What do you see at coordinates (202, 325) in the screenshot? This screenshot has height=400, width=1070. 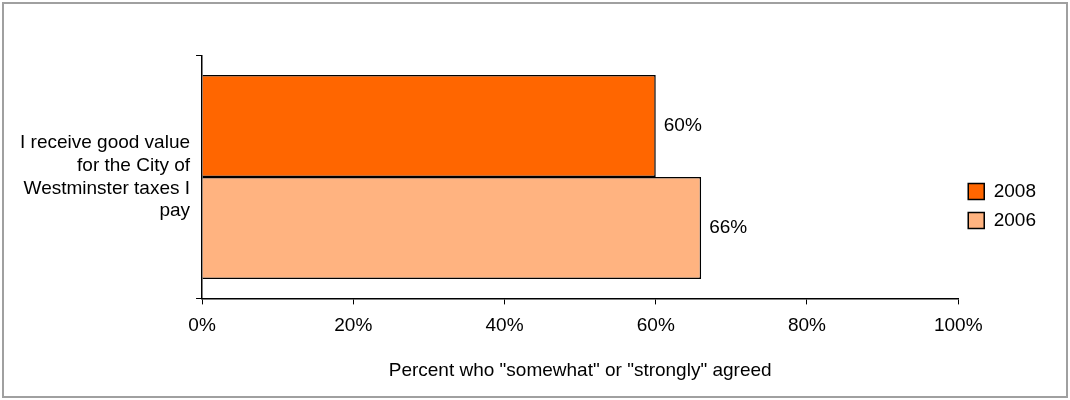 I see `x-tick-label: 0%` at bounding box center [202, 325].